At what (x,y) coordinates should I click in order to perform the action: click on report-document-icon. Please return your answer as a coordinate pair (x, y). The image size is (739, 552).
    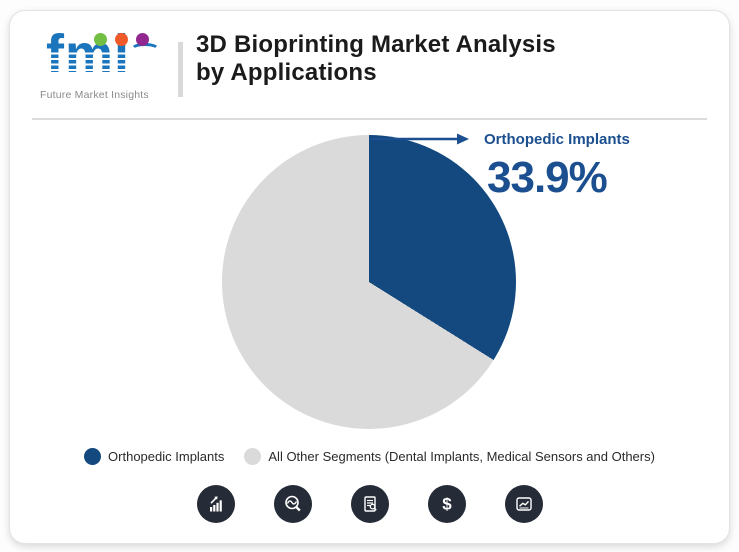
    Looking at the image, I should click on (369, 504).